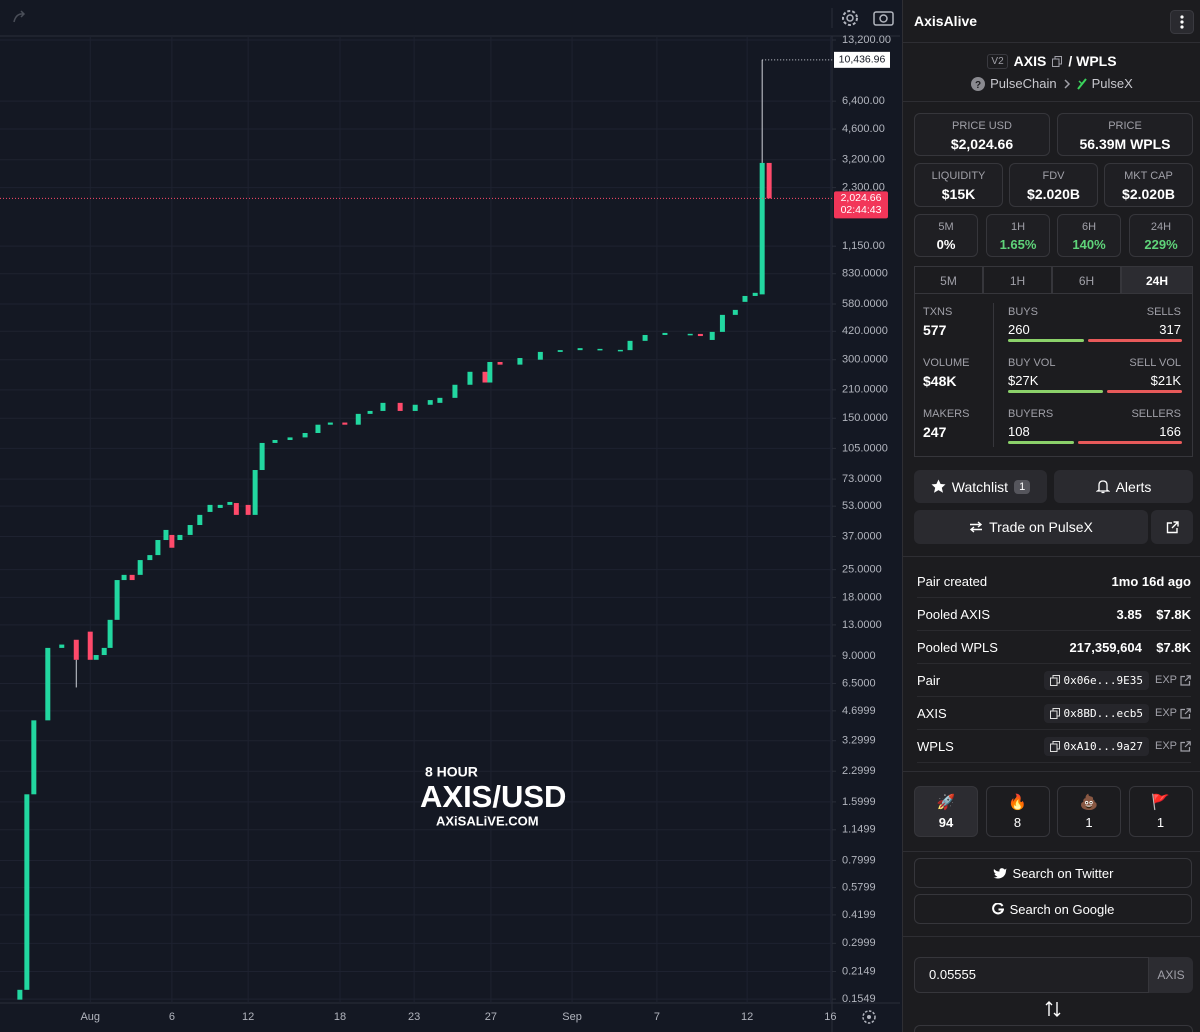 The width and height of the screenshot is (1200, 1032). I want to click on search-google-button: Search on Google, so click(1053, 909).